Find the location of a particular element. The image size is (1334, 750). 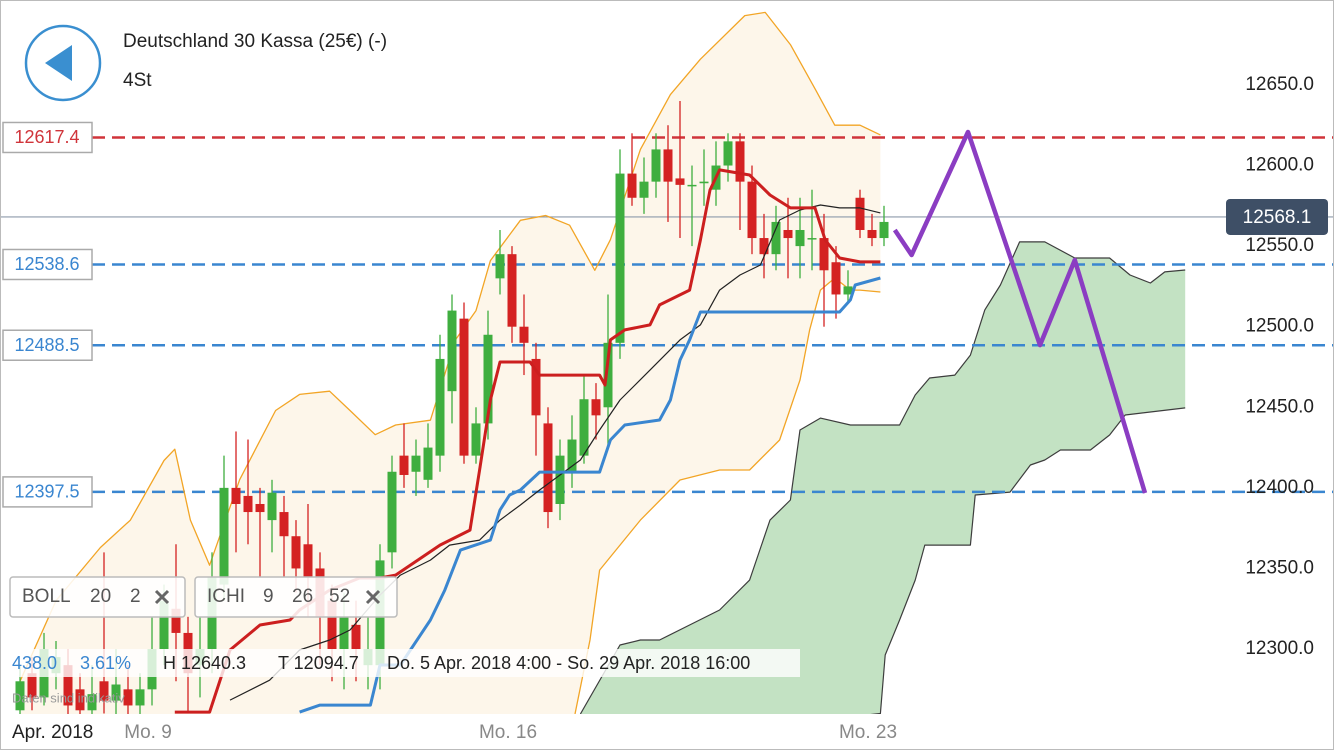

current-price-label: 12568.1 is located at coordinates (1277, 217).